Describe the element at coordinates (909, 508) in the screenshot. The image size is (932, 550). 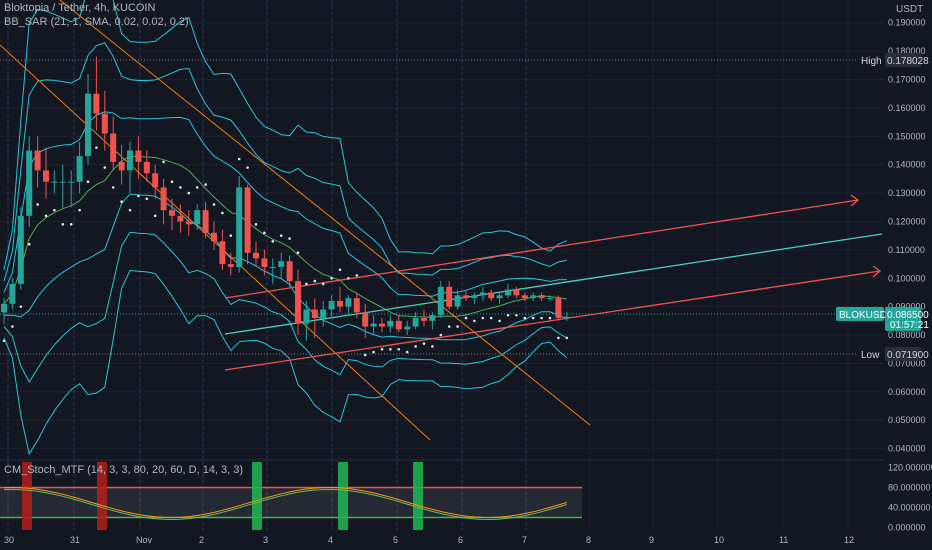
I see `stoch-tick-label: 40.000000` at that location.